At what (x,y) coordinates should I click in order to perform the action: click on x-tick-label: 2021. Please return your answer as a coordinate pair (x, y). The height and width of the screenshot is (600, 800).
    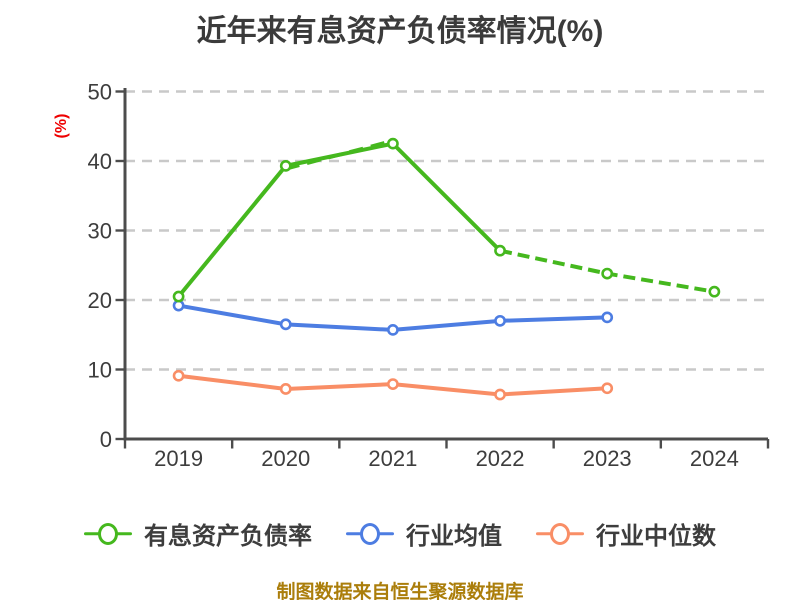
    Looking at the image, I should click on (392, 458).